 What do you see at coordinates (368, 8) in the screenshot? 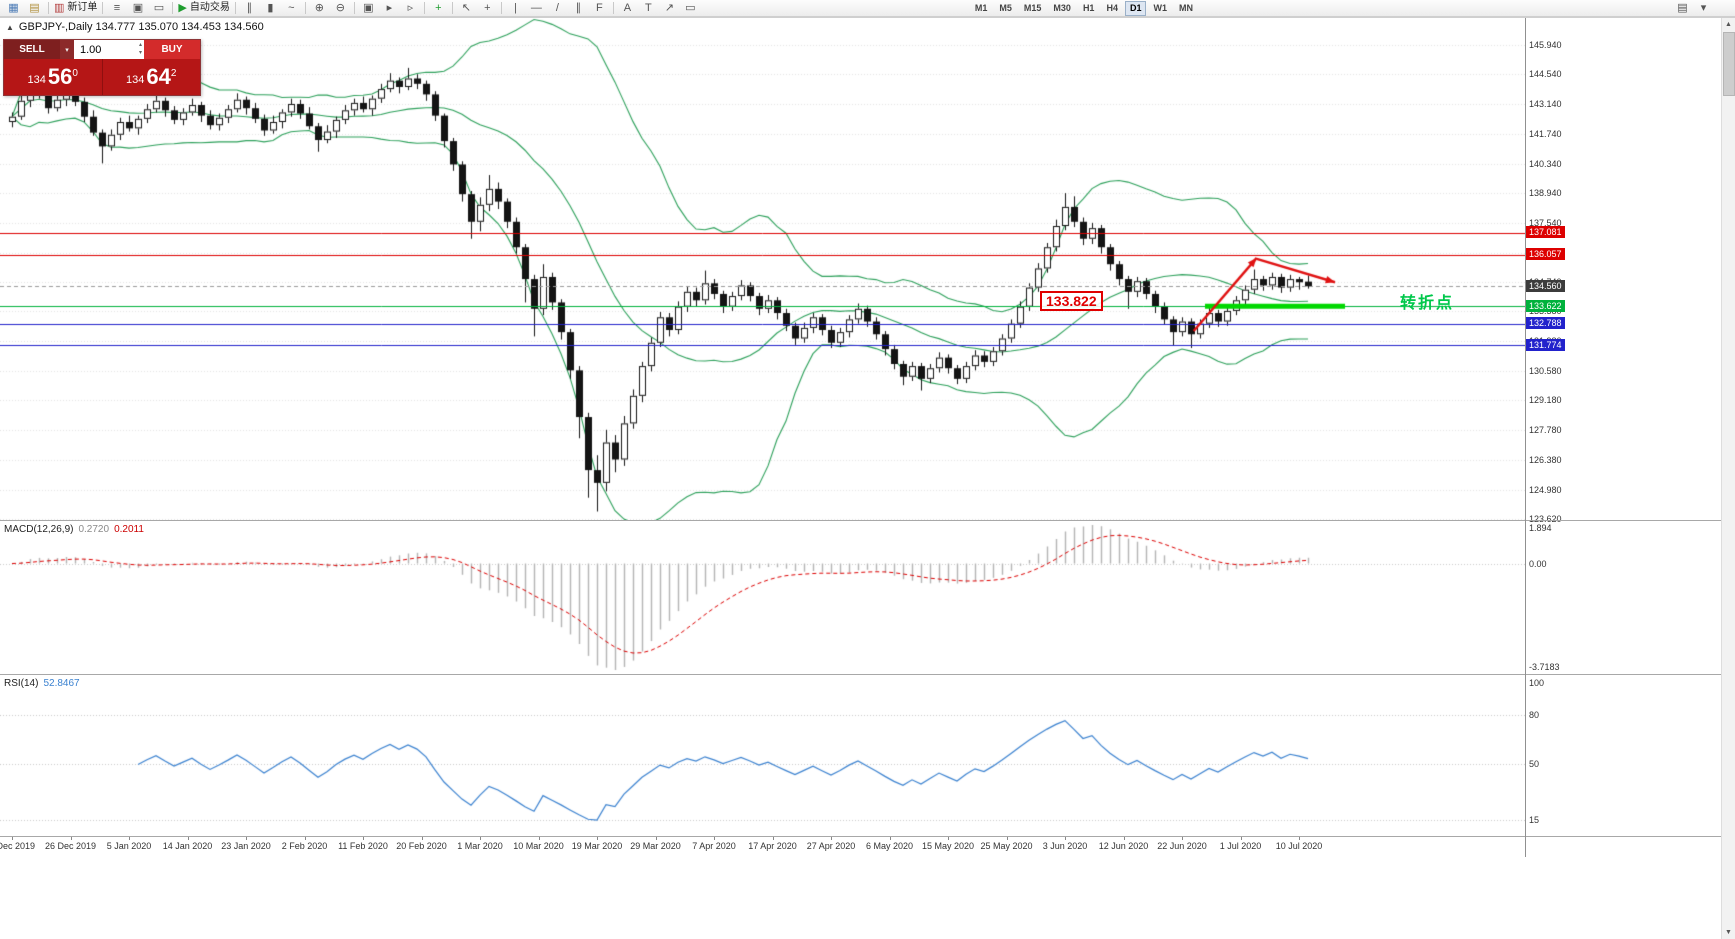
I see `tile-windows-icon: ▣` at bounding box center [368, 8].